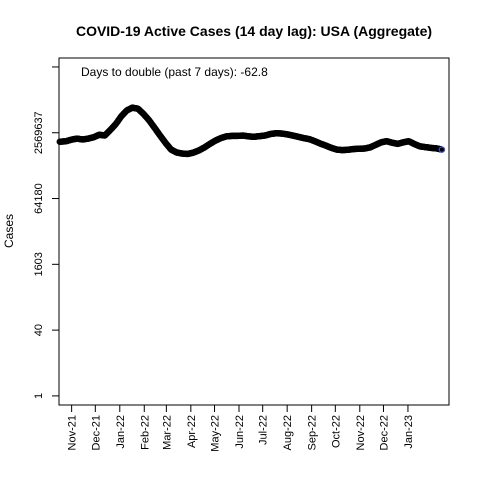 The width and height of the screenshot is (480, 480). Describe the element at coordinates (264, 430) in the screenshot. I see `x-tick-label: Jul-22` at that location.